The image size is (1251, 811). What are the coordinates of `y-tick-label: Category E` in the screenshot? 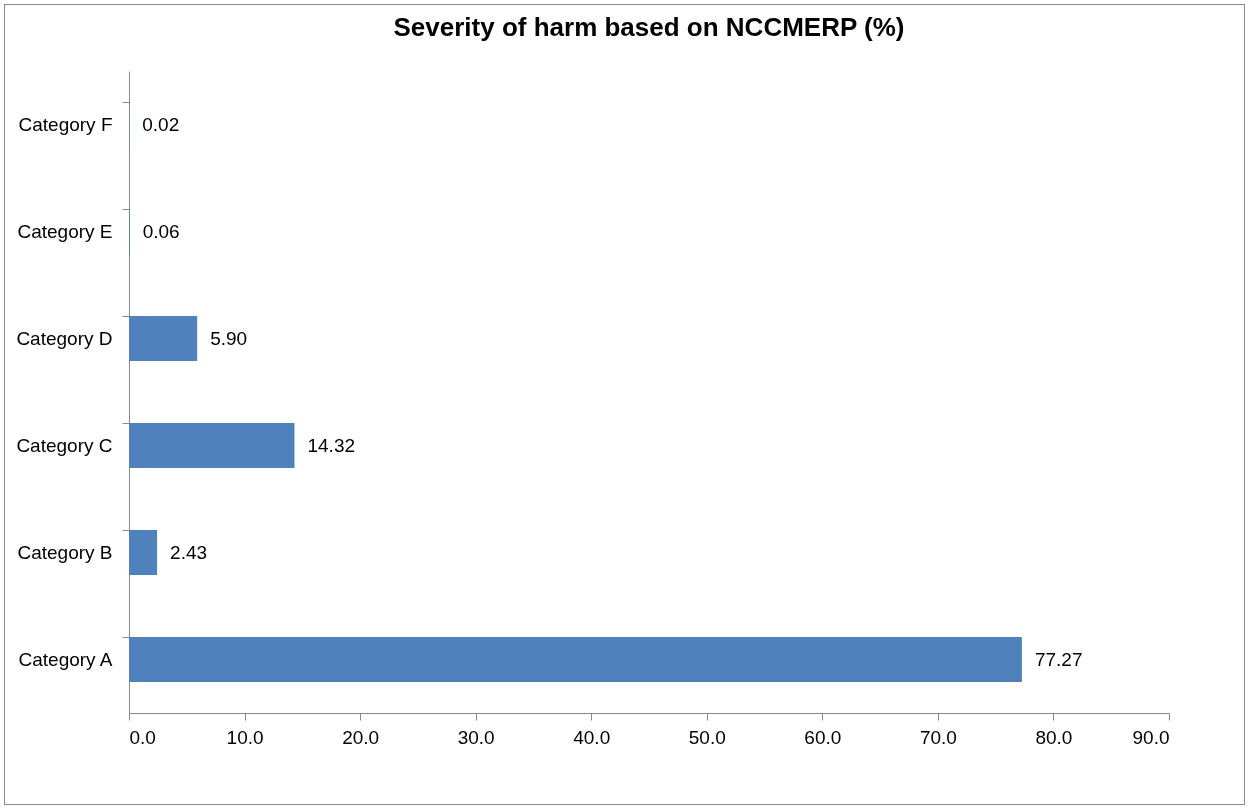 It's located at (65, 231).